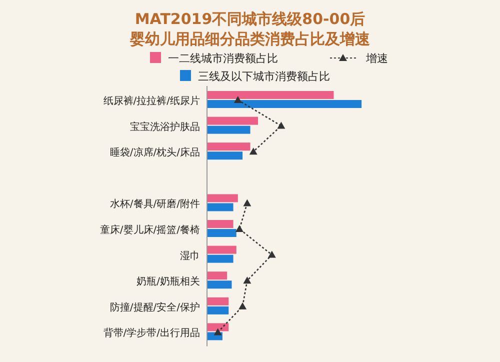  What do you see at coordinates (155, 307) in the screenshot?
I see `y-tick-label: 防撞/提醒/安全/保护` at bounding box center [155, 307].